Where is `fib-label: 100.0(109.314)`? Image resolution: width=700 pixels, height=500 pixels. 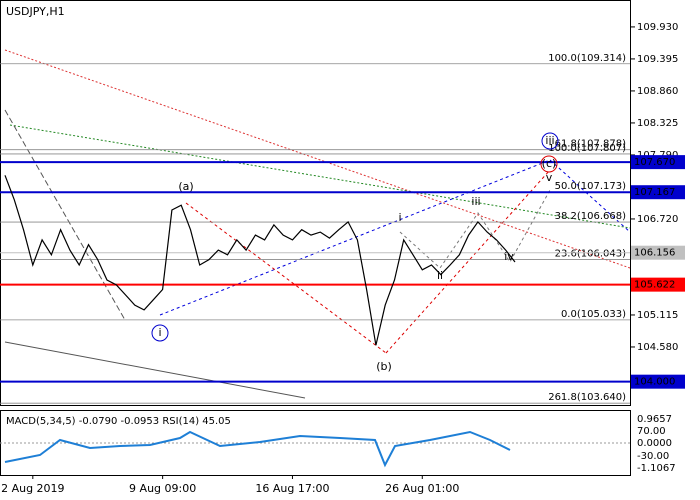 fib-label: 100.0(109.314) is located at coordinates (587, 58).